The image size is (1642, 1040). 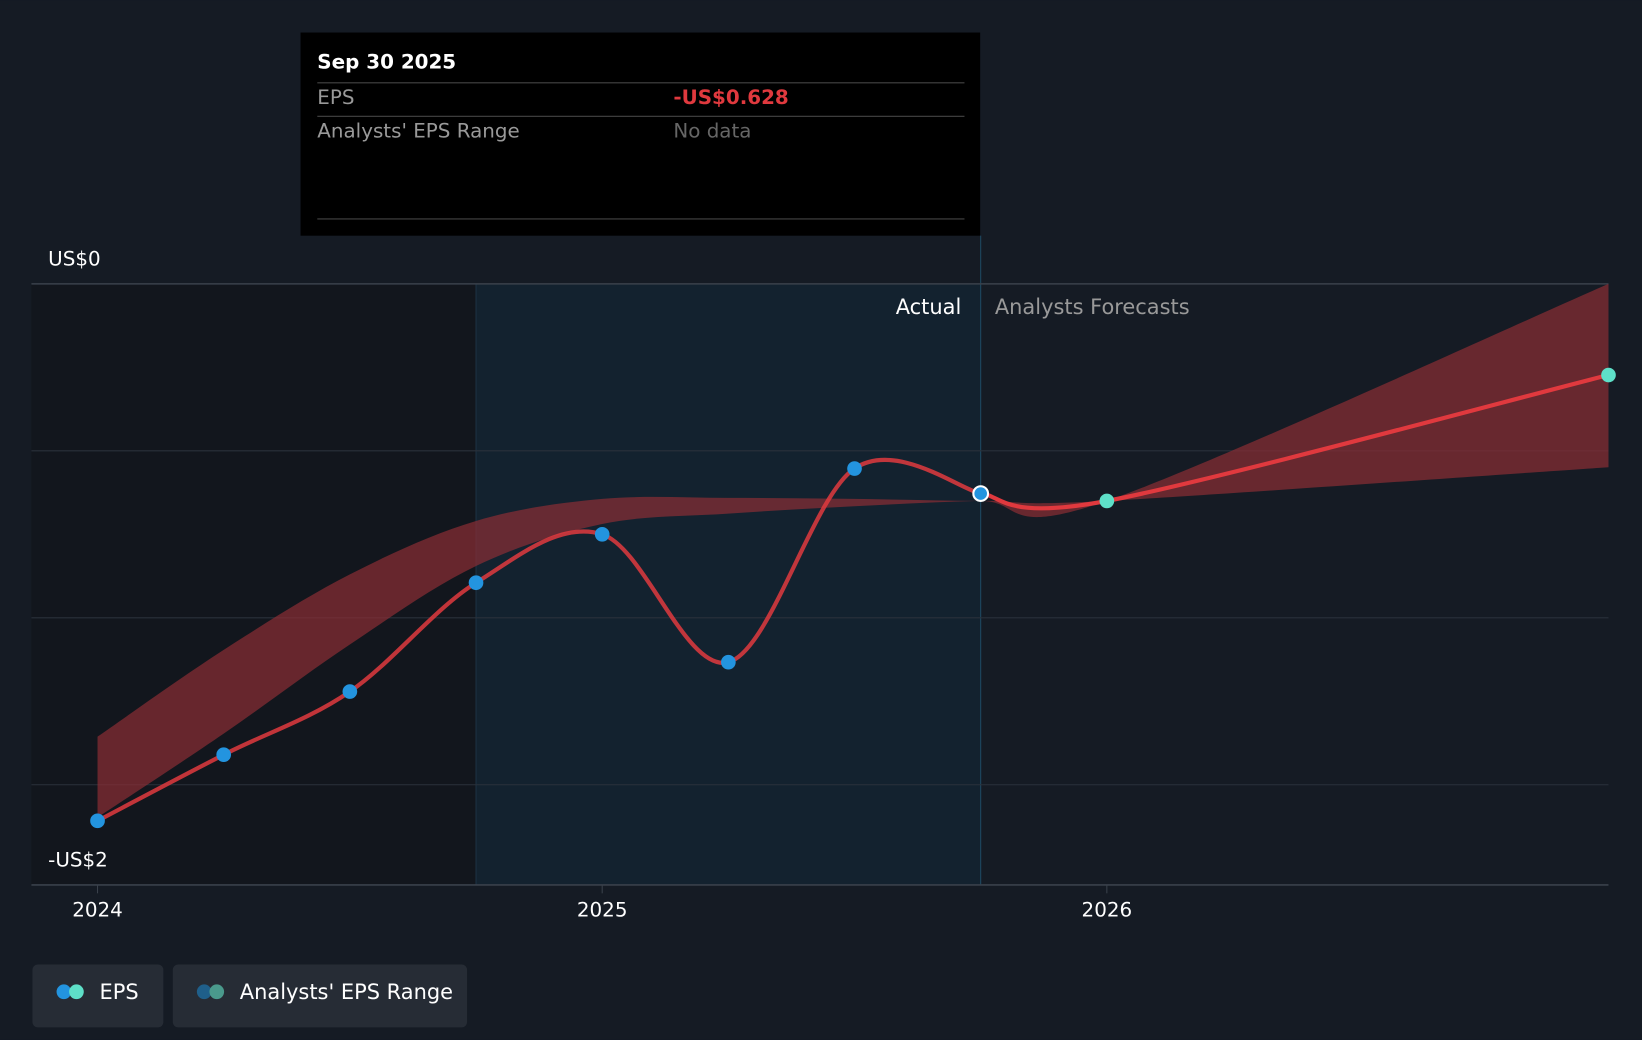 I want to click on tooltip-title: Sep 30 2025, so click(x=386, y=61).